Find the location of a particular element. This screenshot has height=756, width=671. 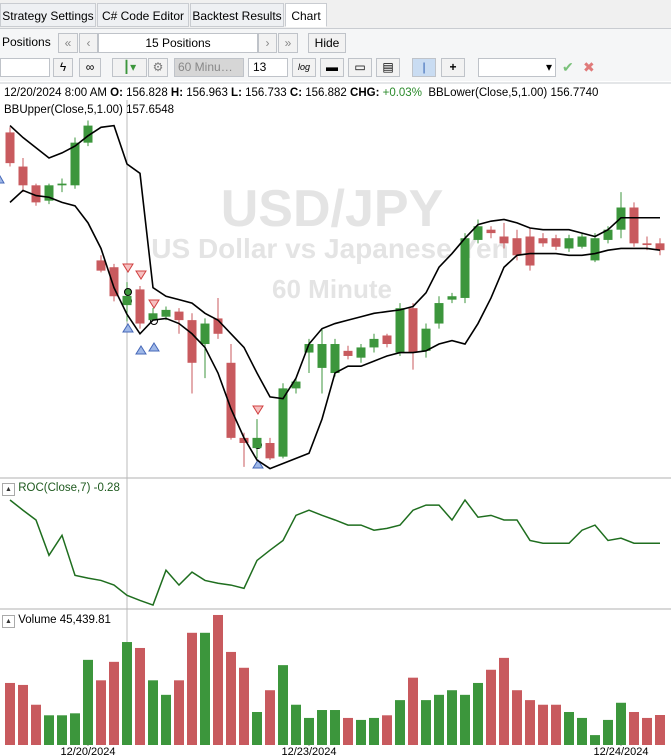

tab: Backtest Results is located at coordinates (237, 15).